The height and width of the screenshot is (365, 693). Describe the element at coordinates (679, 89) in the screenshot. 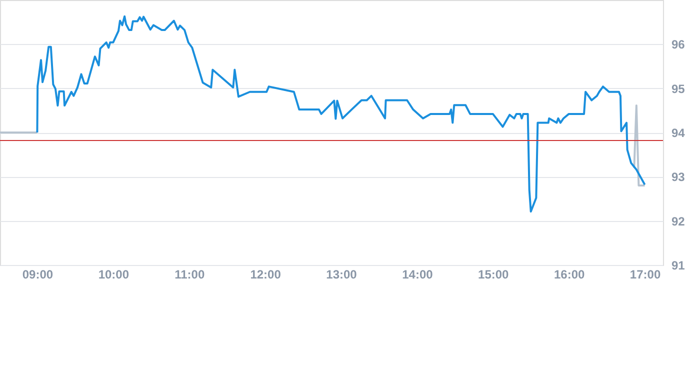

I see `y-tick-label: 95` at that location.